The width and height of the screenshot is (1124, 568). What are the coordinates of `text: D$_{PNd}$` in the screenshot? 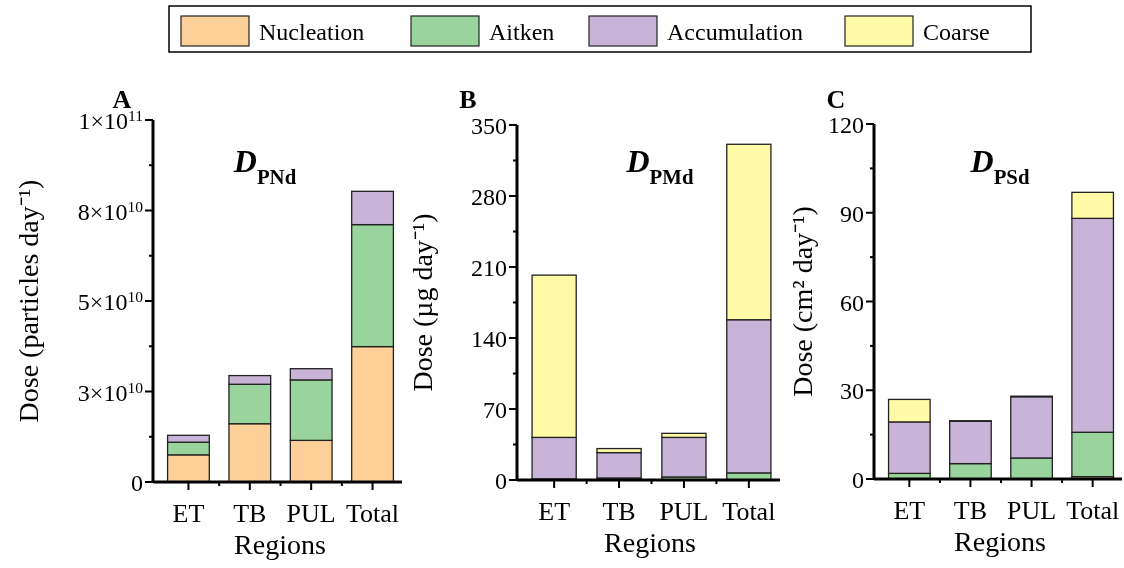 It's located at (264, 165).